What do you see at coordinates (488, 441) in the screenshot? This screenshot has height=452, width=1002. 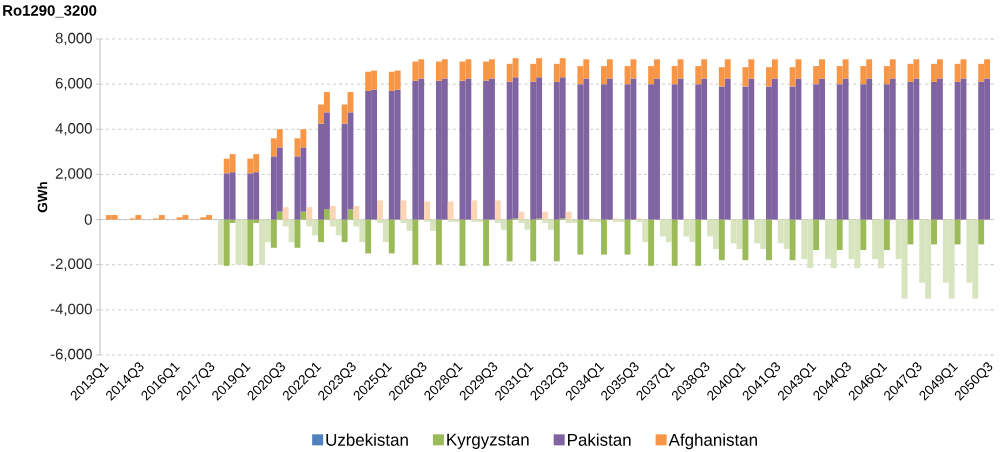 I see `legend-label: Kyrgyzstan` at bounding box center [488, 441].